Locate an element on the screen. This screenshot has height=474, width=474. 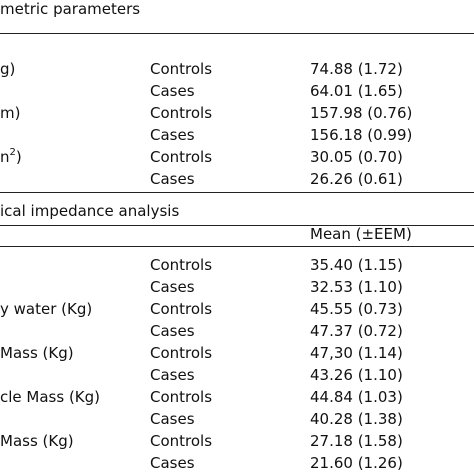
header-divider is located at coordinates (237, 246).